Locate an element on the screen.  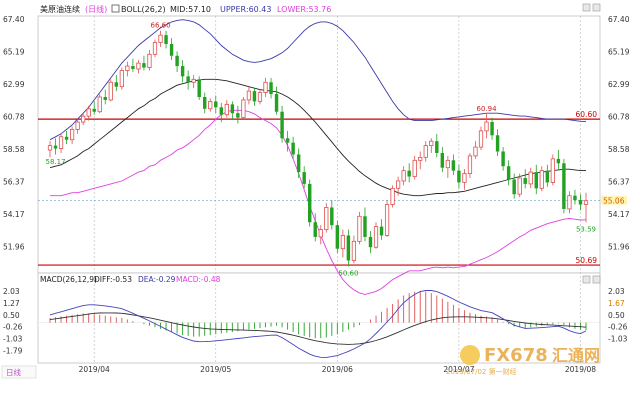
current-price-label: 55.06 is located at coordinates (614, 201).